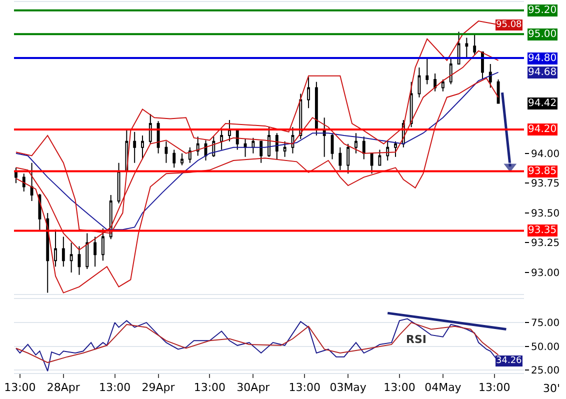 This screenshot has height=399, width=566. Describe the element at coordinates (509, 361) in the screenshot. I see `annotation: 34.26` at that location.